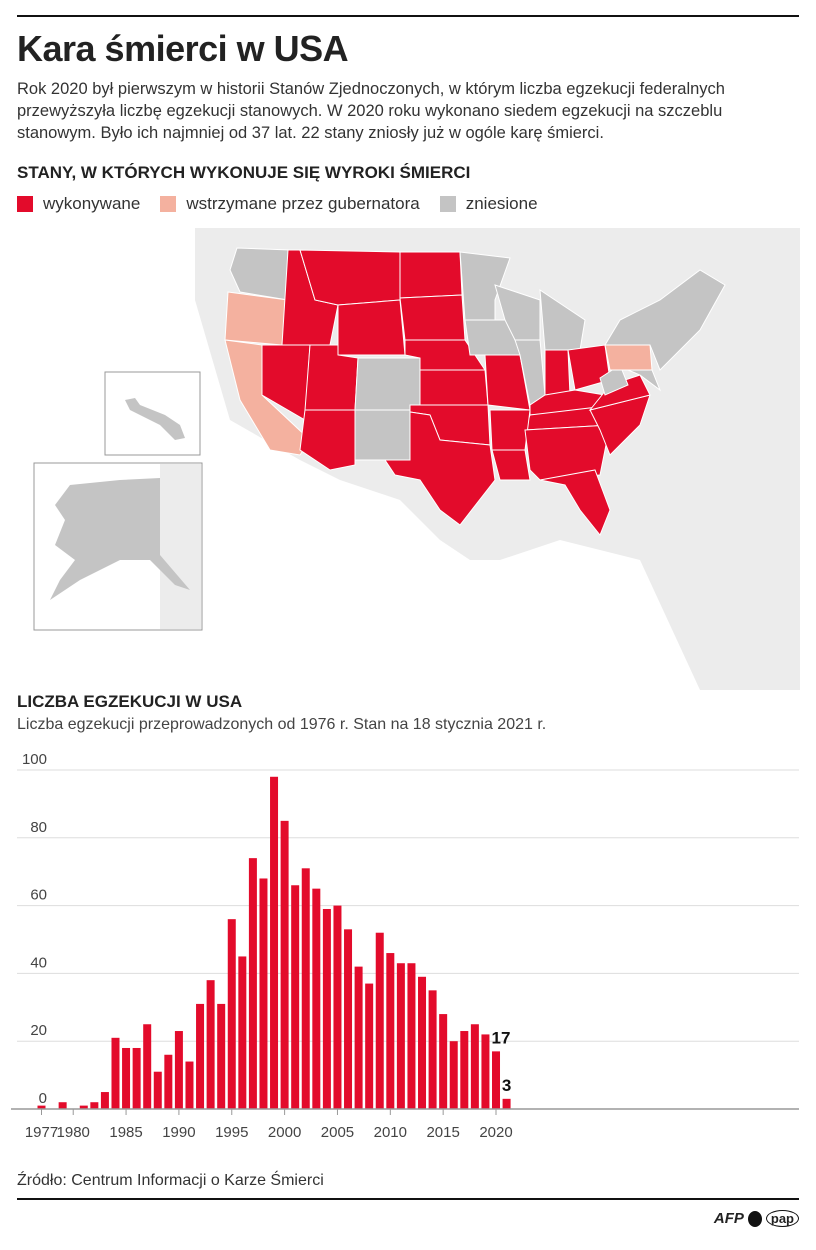 The width and height of the screenshot is (816, 1250). I want to click on pap-logo: pap, so click(782, 1218).